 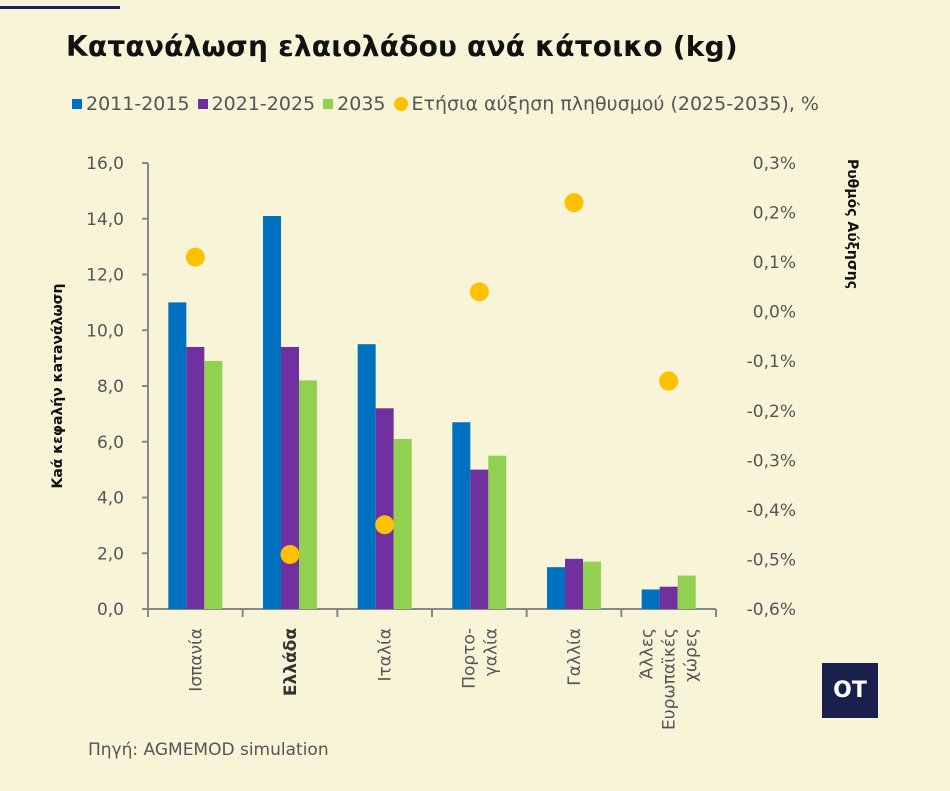 What do you see at coordinates (774, 313) in the screenshot?
I see `y2-tick-label: 0,0%` at bounding box center [774, 313].